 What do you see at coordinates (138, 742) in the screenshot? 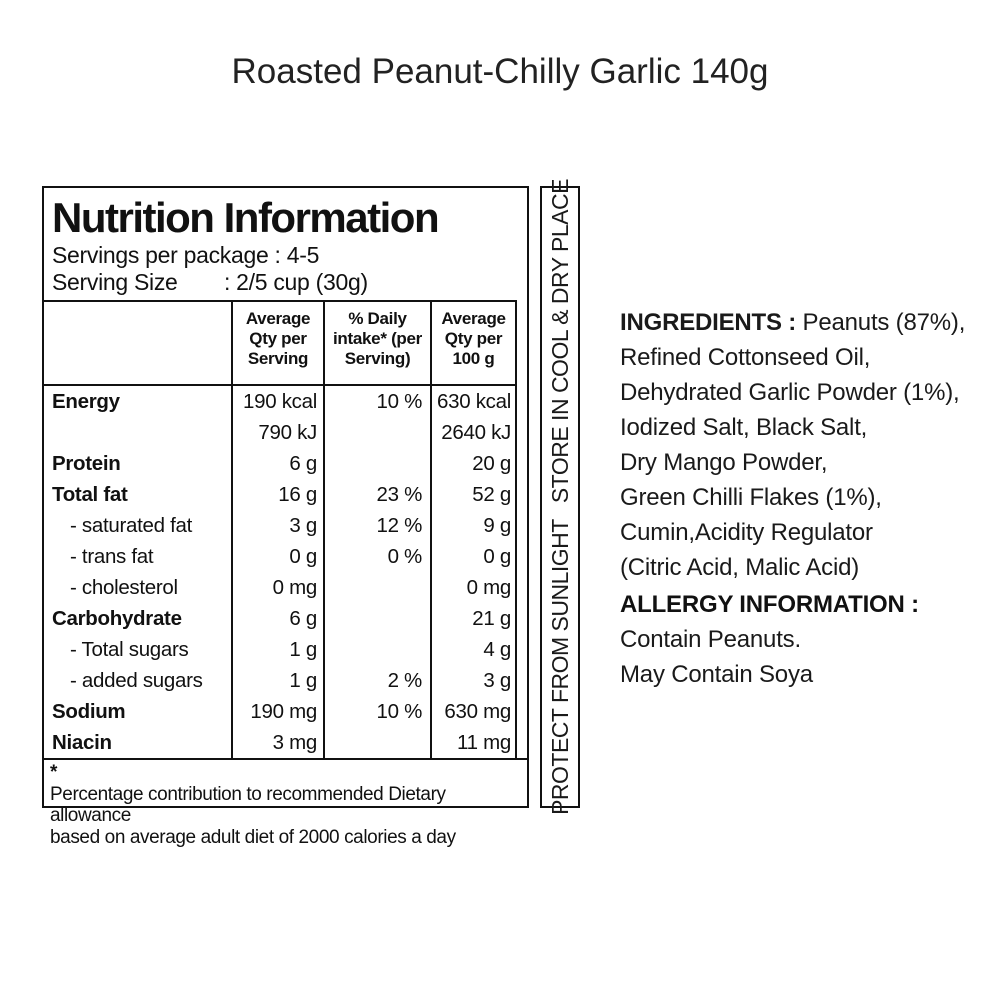
I see `row-label: Niacin` at bounding box center [138, 742].